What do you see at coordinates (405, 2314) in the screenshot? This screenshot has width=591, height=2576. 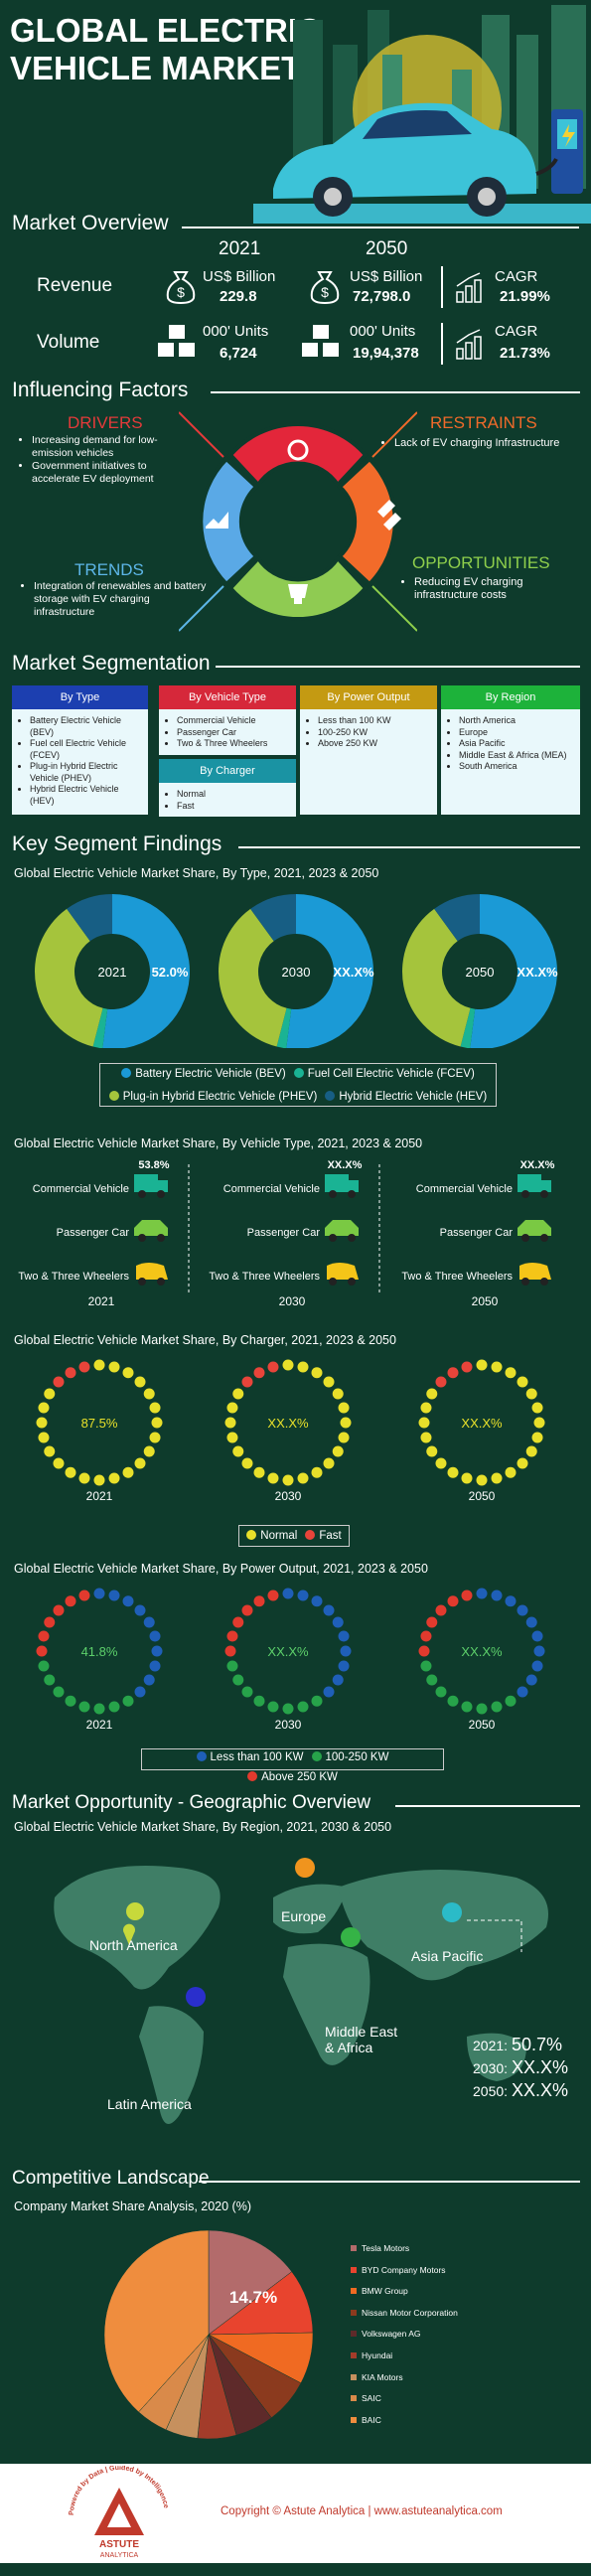 I see `legend-item: Nissan Motor Corporation` at bounding box center [405, 2314].